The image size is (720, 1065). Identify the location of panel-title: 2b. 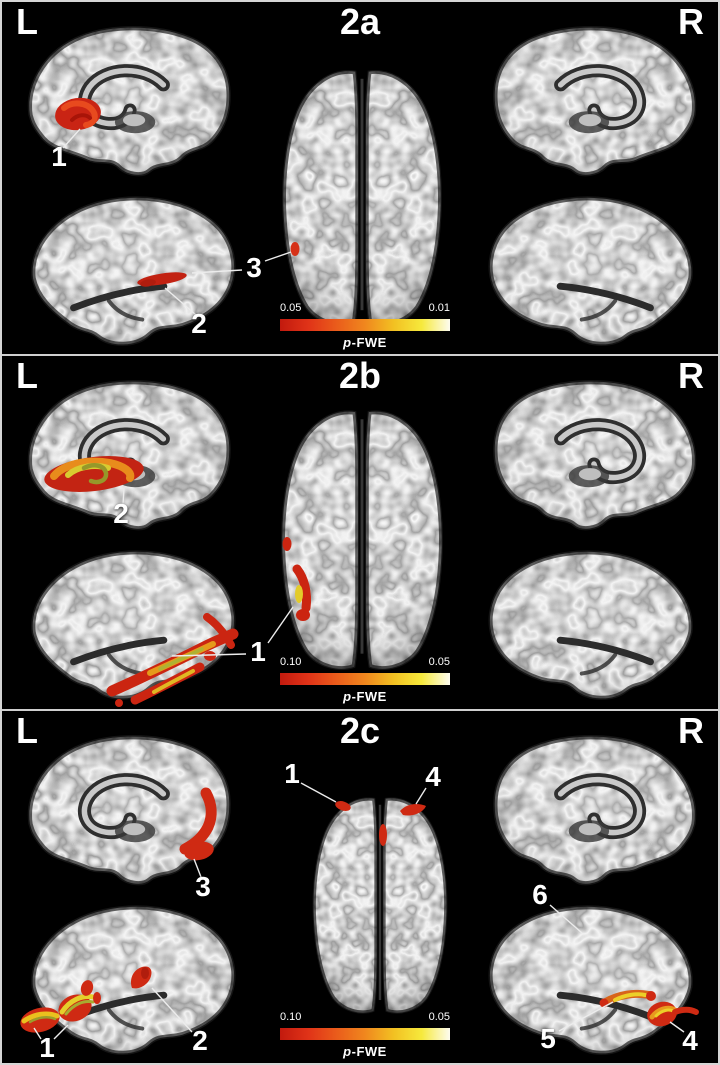
(359, 376).